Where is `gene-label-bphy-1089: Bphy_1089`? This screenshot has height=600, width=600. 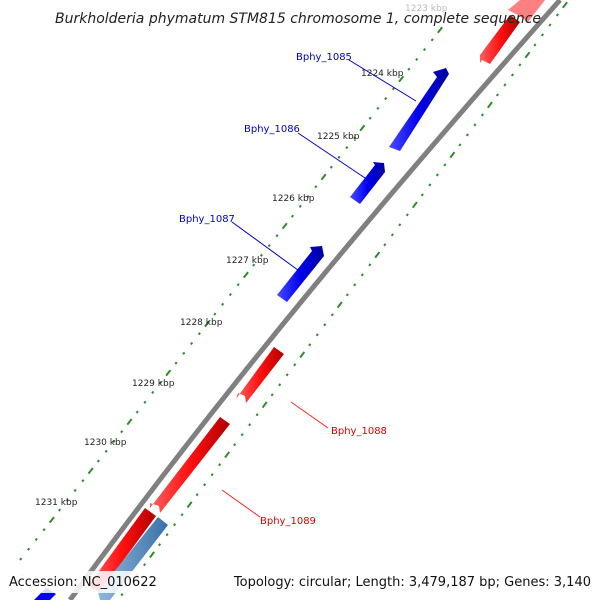 gene-label-bphy-1089: Bphy_1089 is located at coordinates (288, 521).